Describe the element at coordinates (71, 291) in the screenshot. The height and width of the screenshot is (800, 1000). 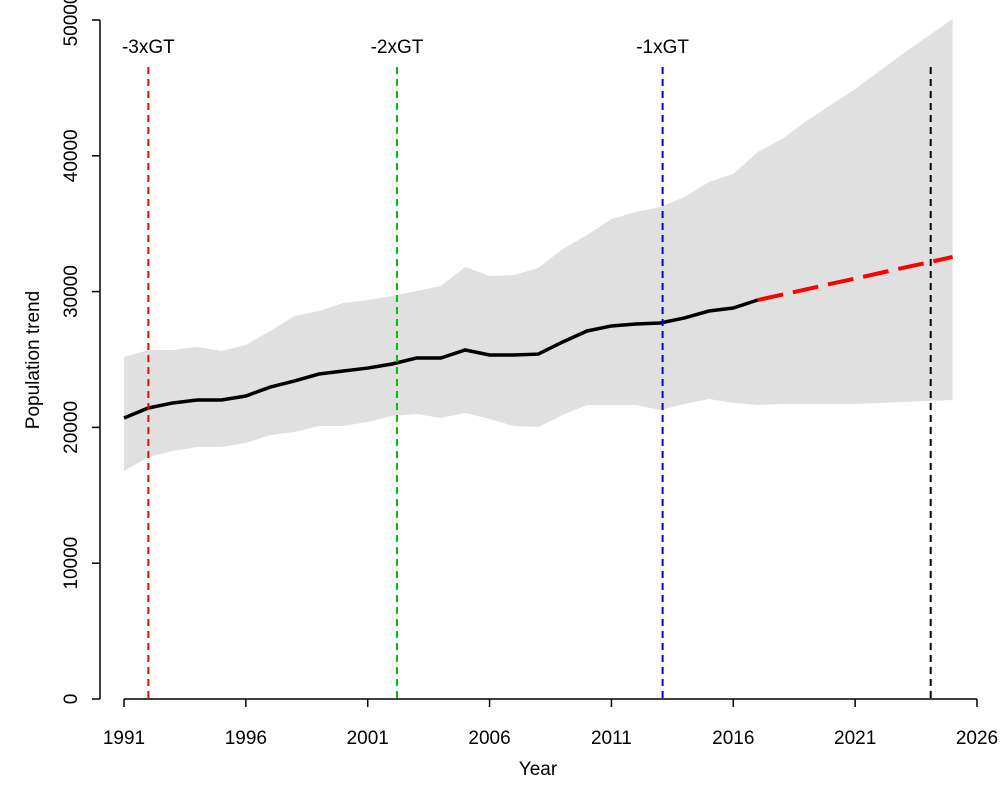
I see `y-tick-label: 30000` at that location.